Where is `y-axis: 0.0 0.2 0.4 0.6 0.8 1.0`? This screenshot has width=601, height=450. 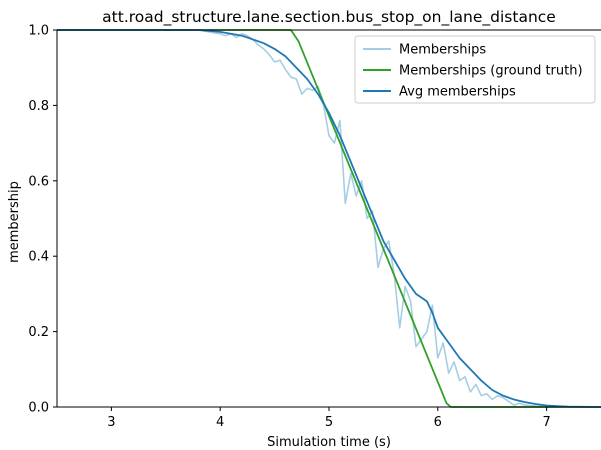 y-axis: 0.0 0.2 0.4 0.6 0.8 1.0 is located at coordinates (42, 220).